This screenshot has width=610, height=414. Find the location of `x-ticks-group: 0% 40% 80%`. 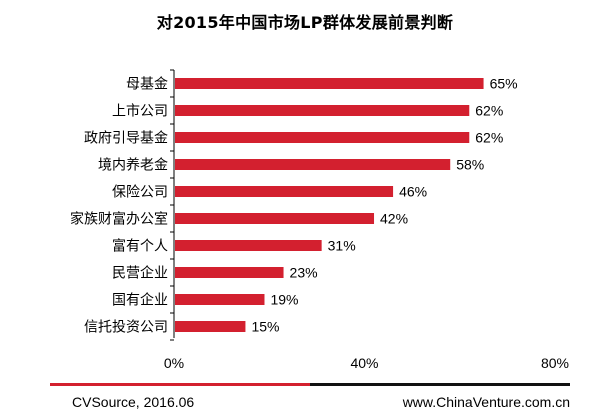

x-ticks-group: 0% 40% 80% is located at coordinates (366, 363).